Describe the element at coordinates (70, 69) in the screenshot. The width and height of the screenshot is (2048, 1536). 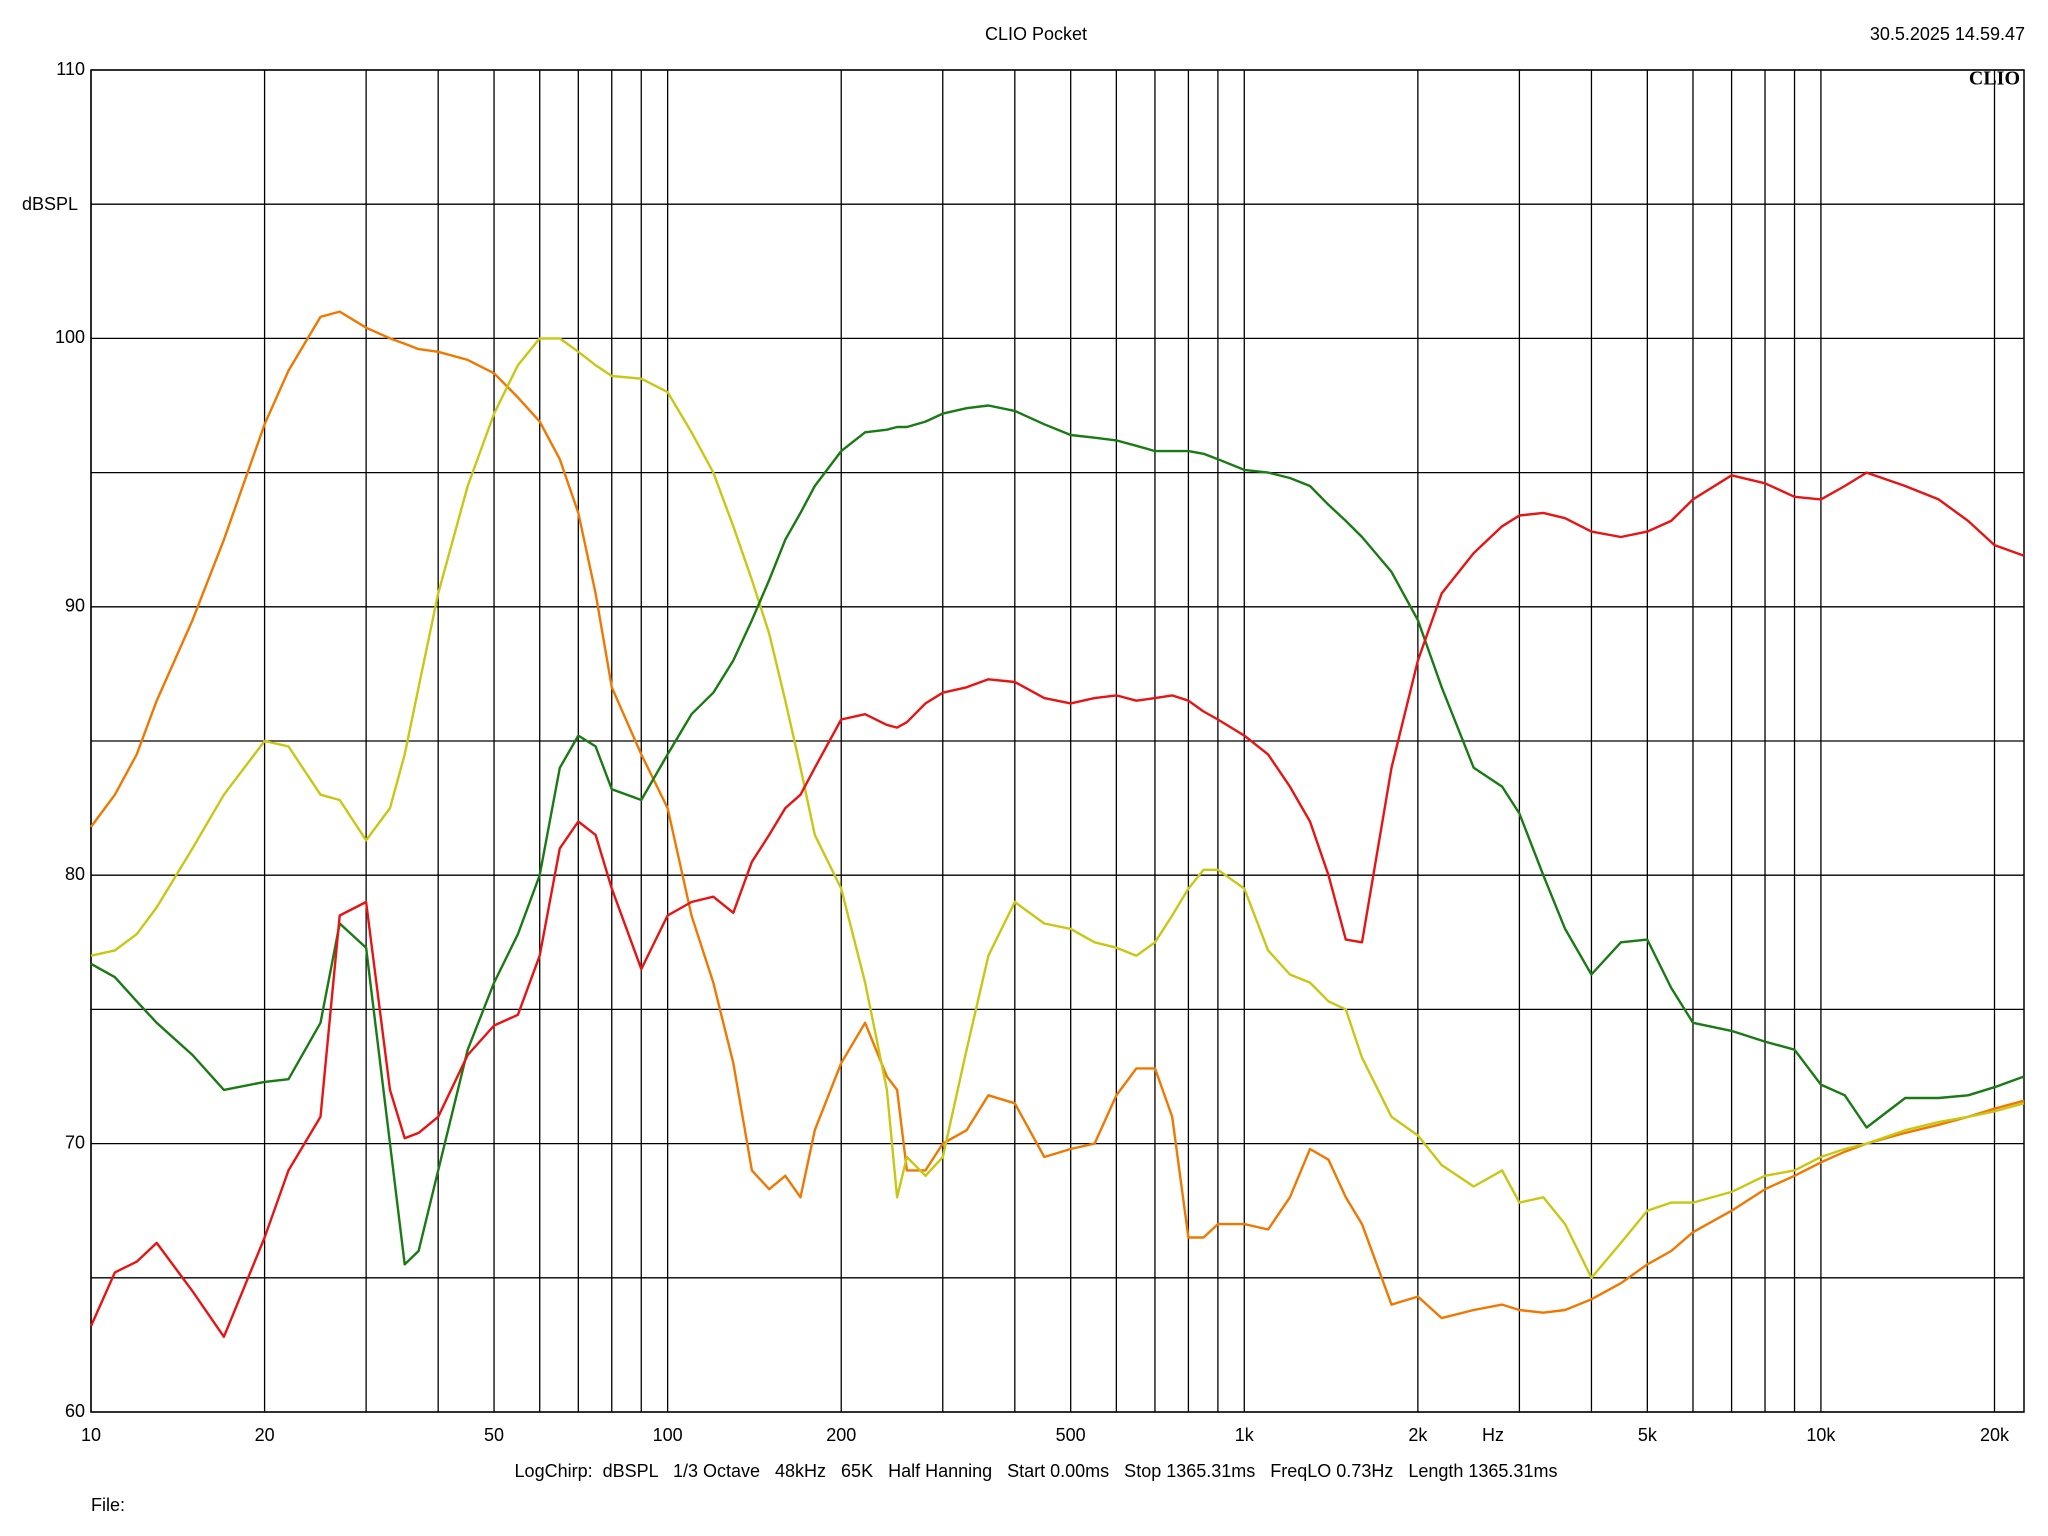
I see `y-tick-label: 110` at that location.